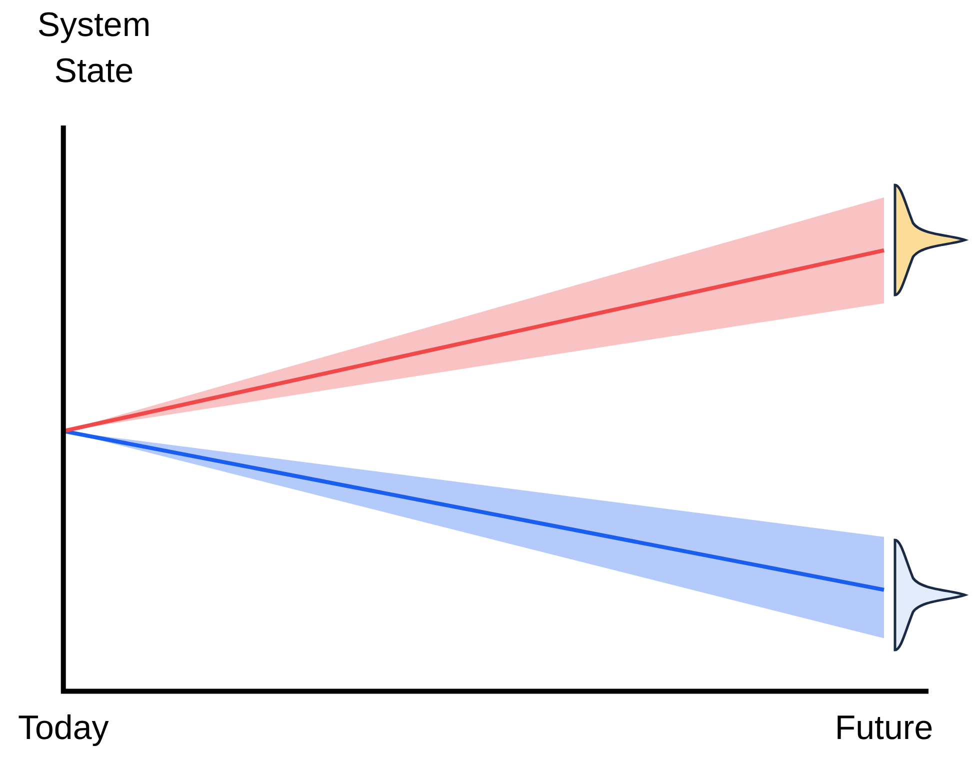 The width and height of the screenshot is (979, 768). Describe the element at coordinates (63, 727) in the screenshot. I see `x-tick-label: Today` at that location.